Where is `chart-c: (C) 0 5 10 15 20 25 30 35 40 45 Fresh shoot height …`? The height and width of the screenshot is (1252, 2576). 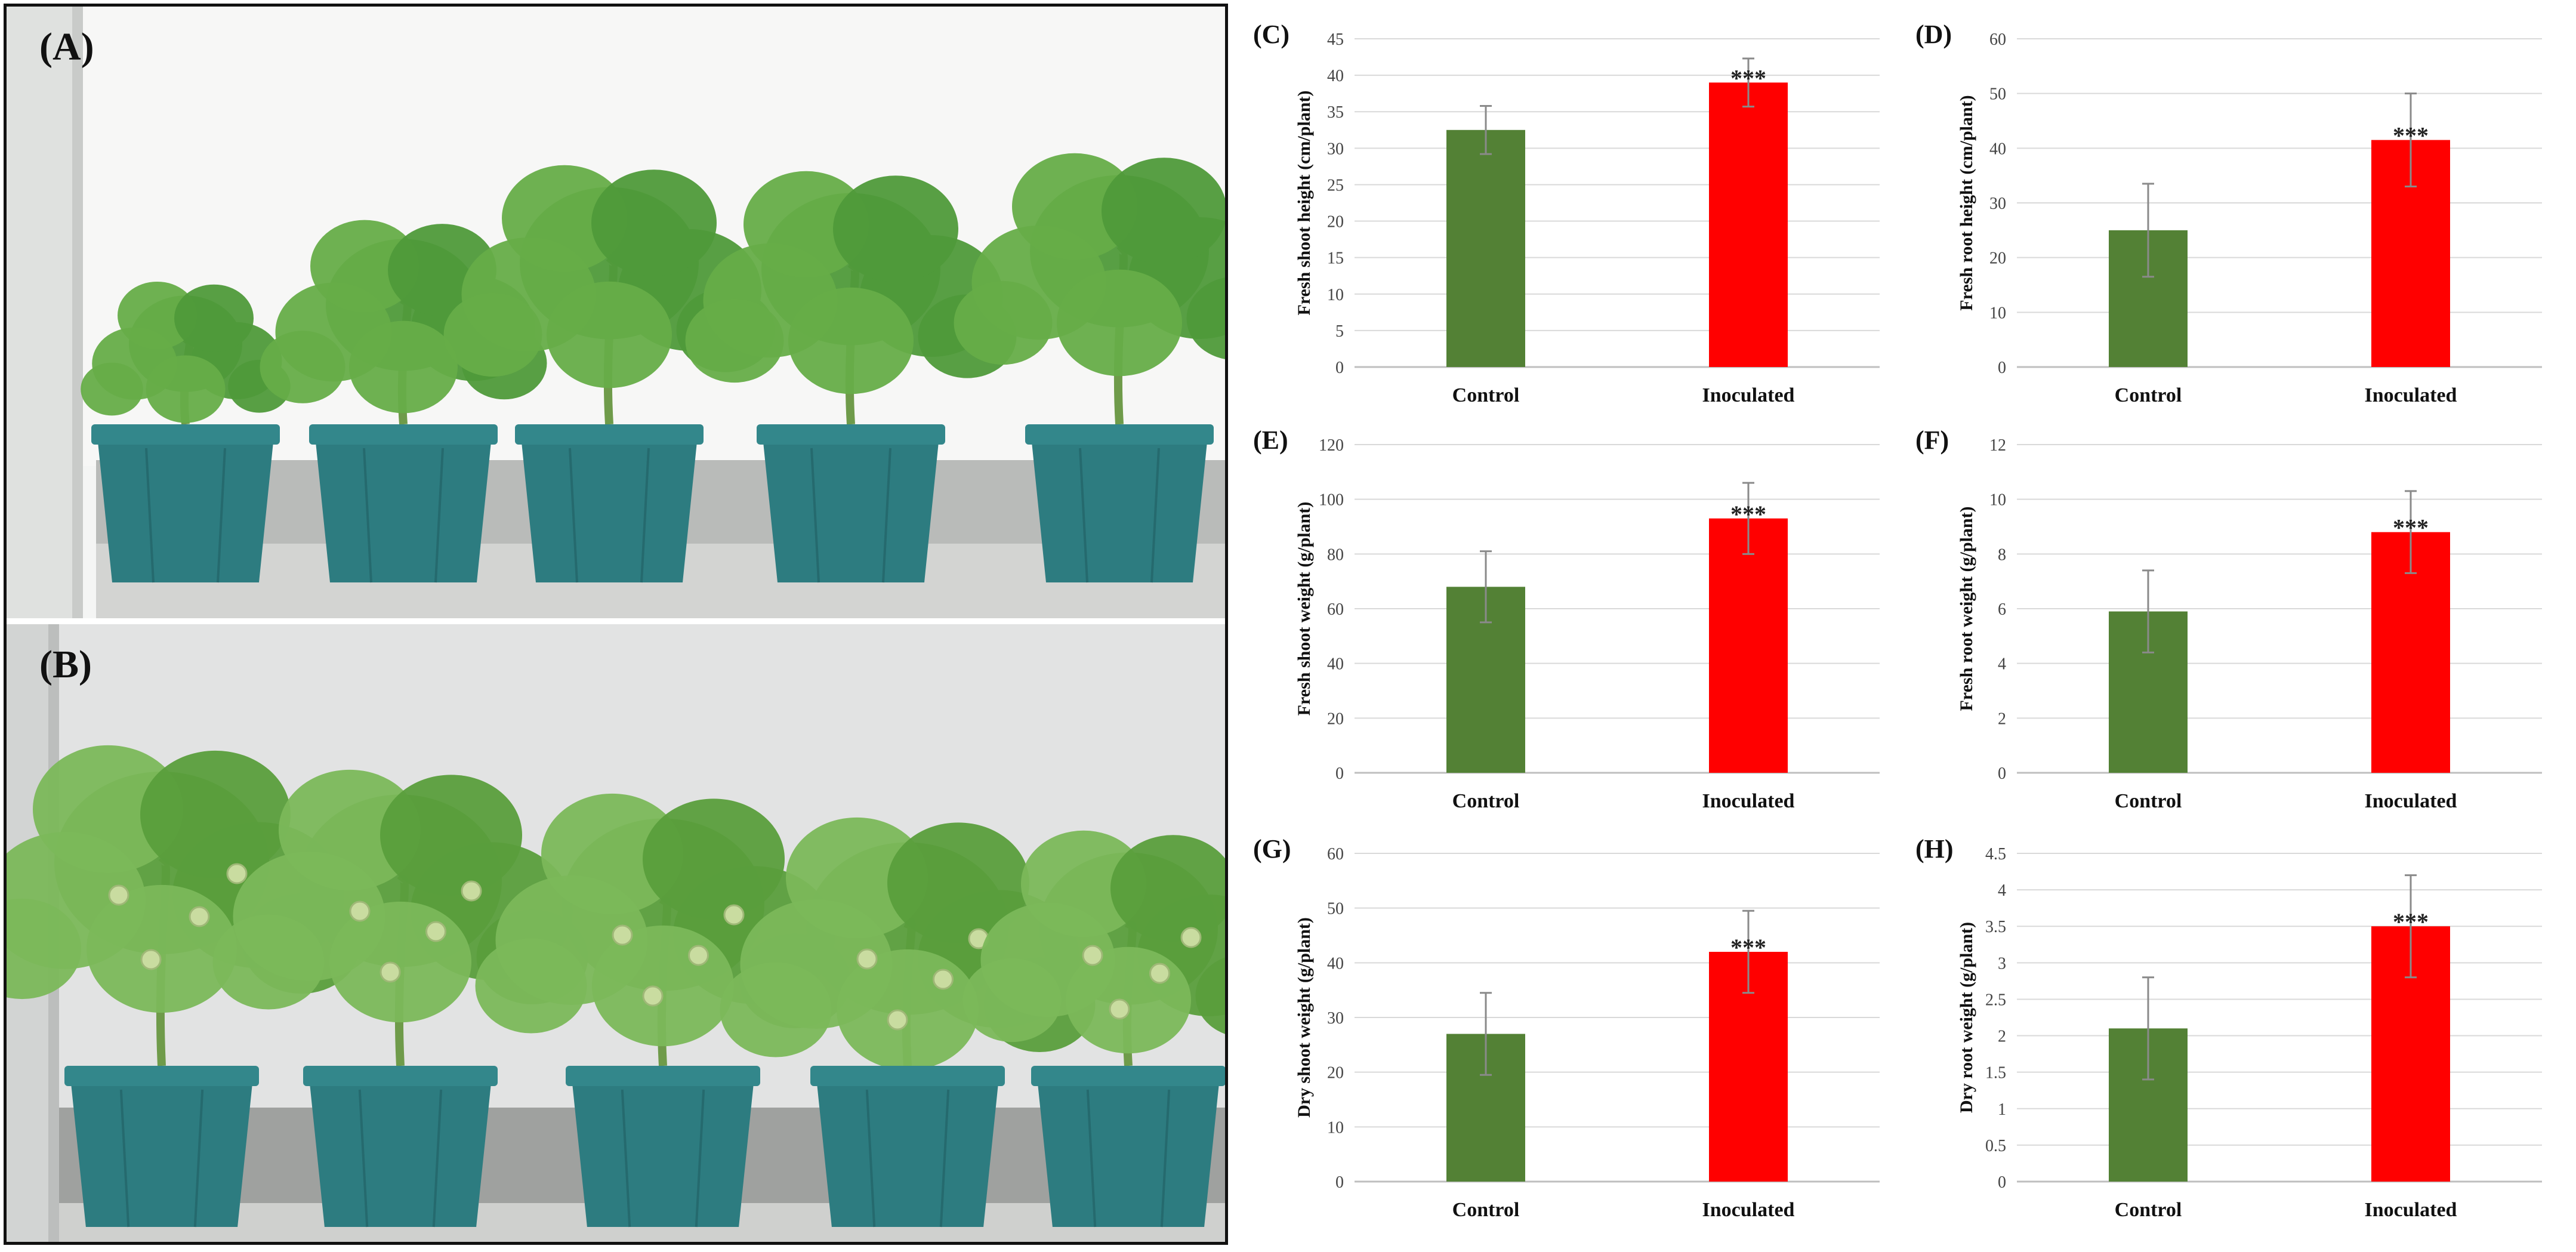
chart-c: (C) 0 5 10 15 20 25 30 35 40 45 Fresh shoot height … is located at coordinates (1576, 209).